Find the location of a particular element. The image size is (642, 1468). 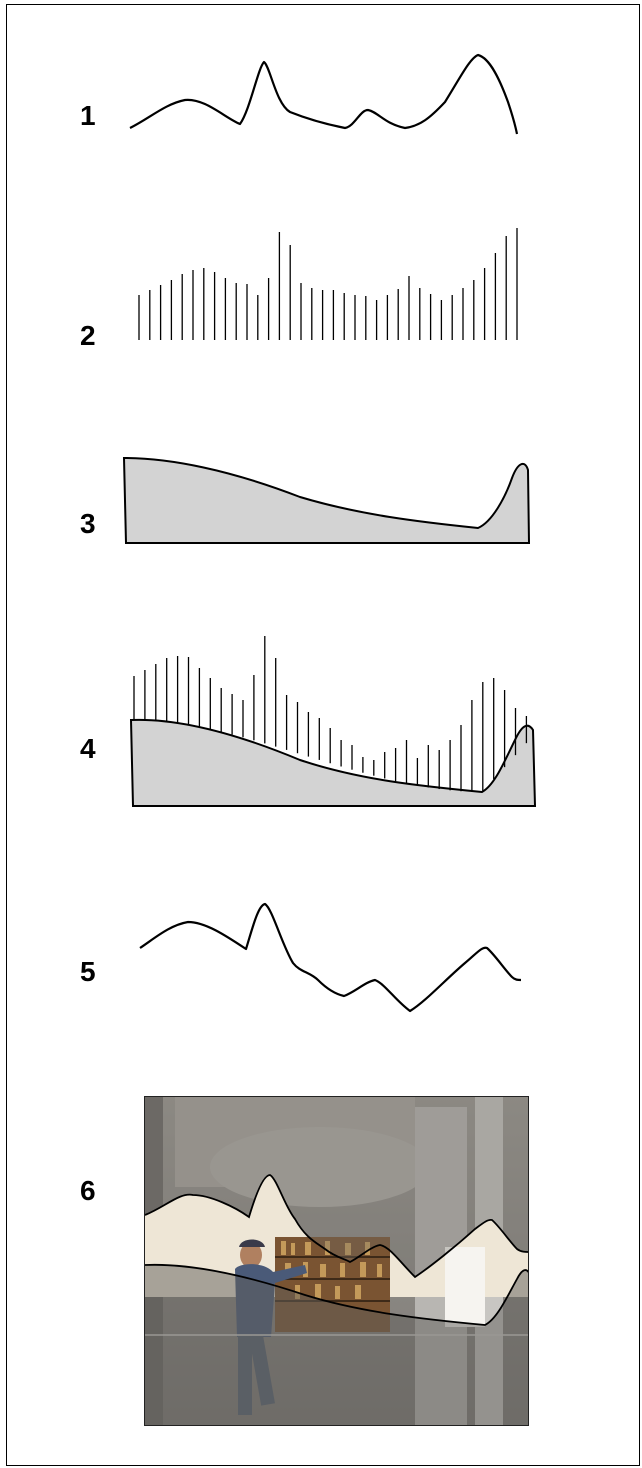

photo-curve-lower is located at coordinates (336, 1294).